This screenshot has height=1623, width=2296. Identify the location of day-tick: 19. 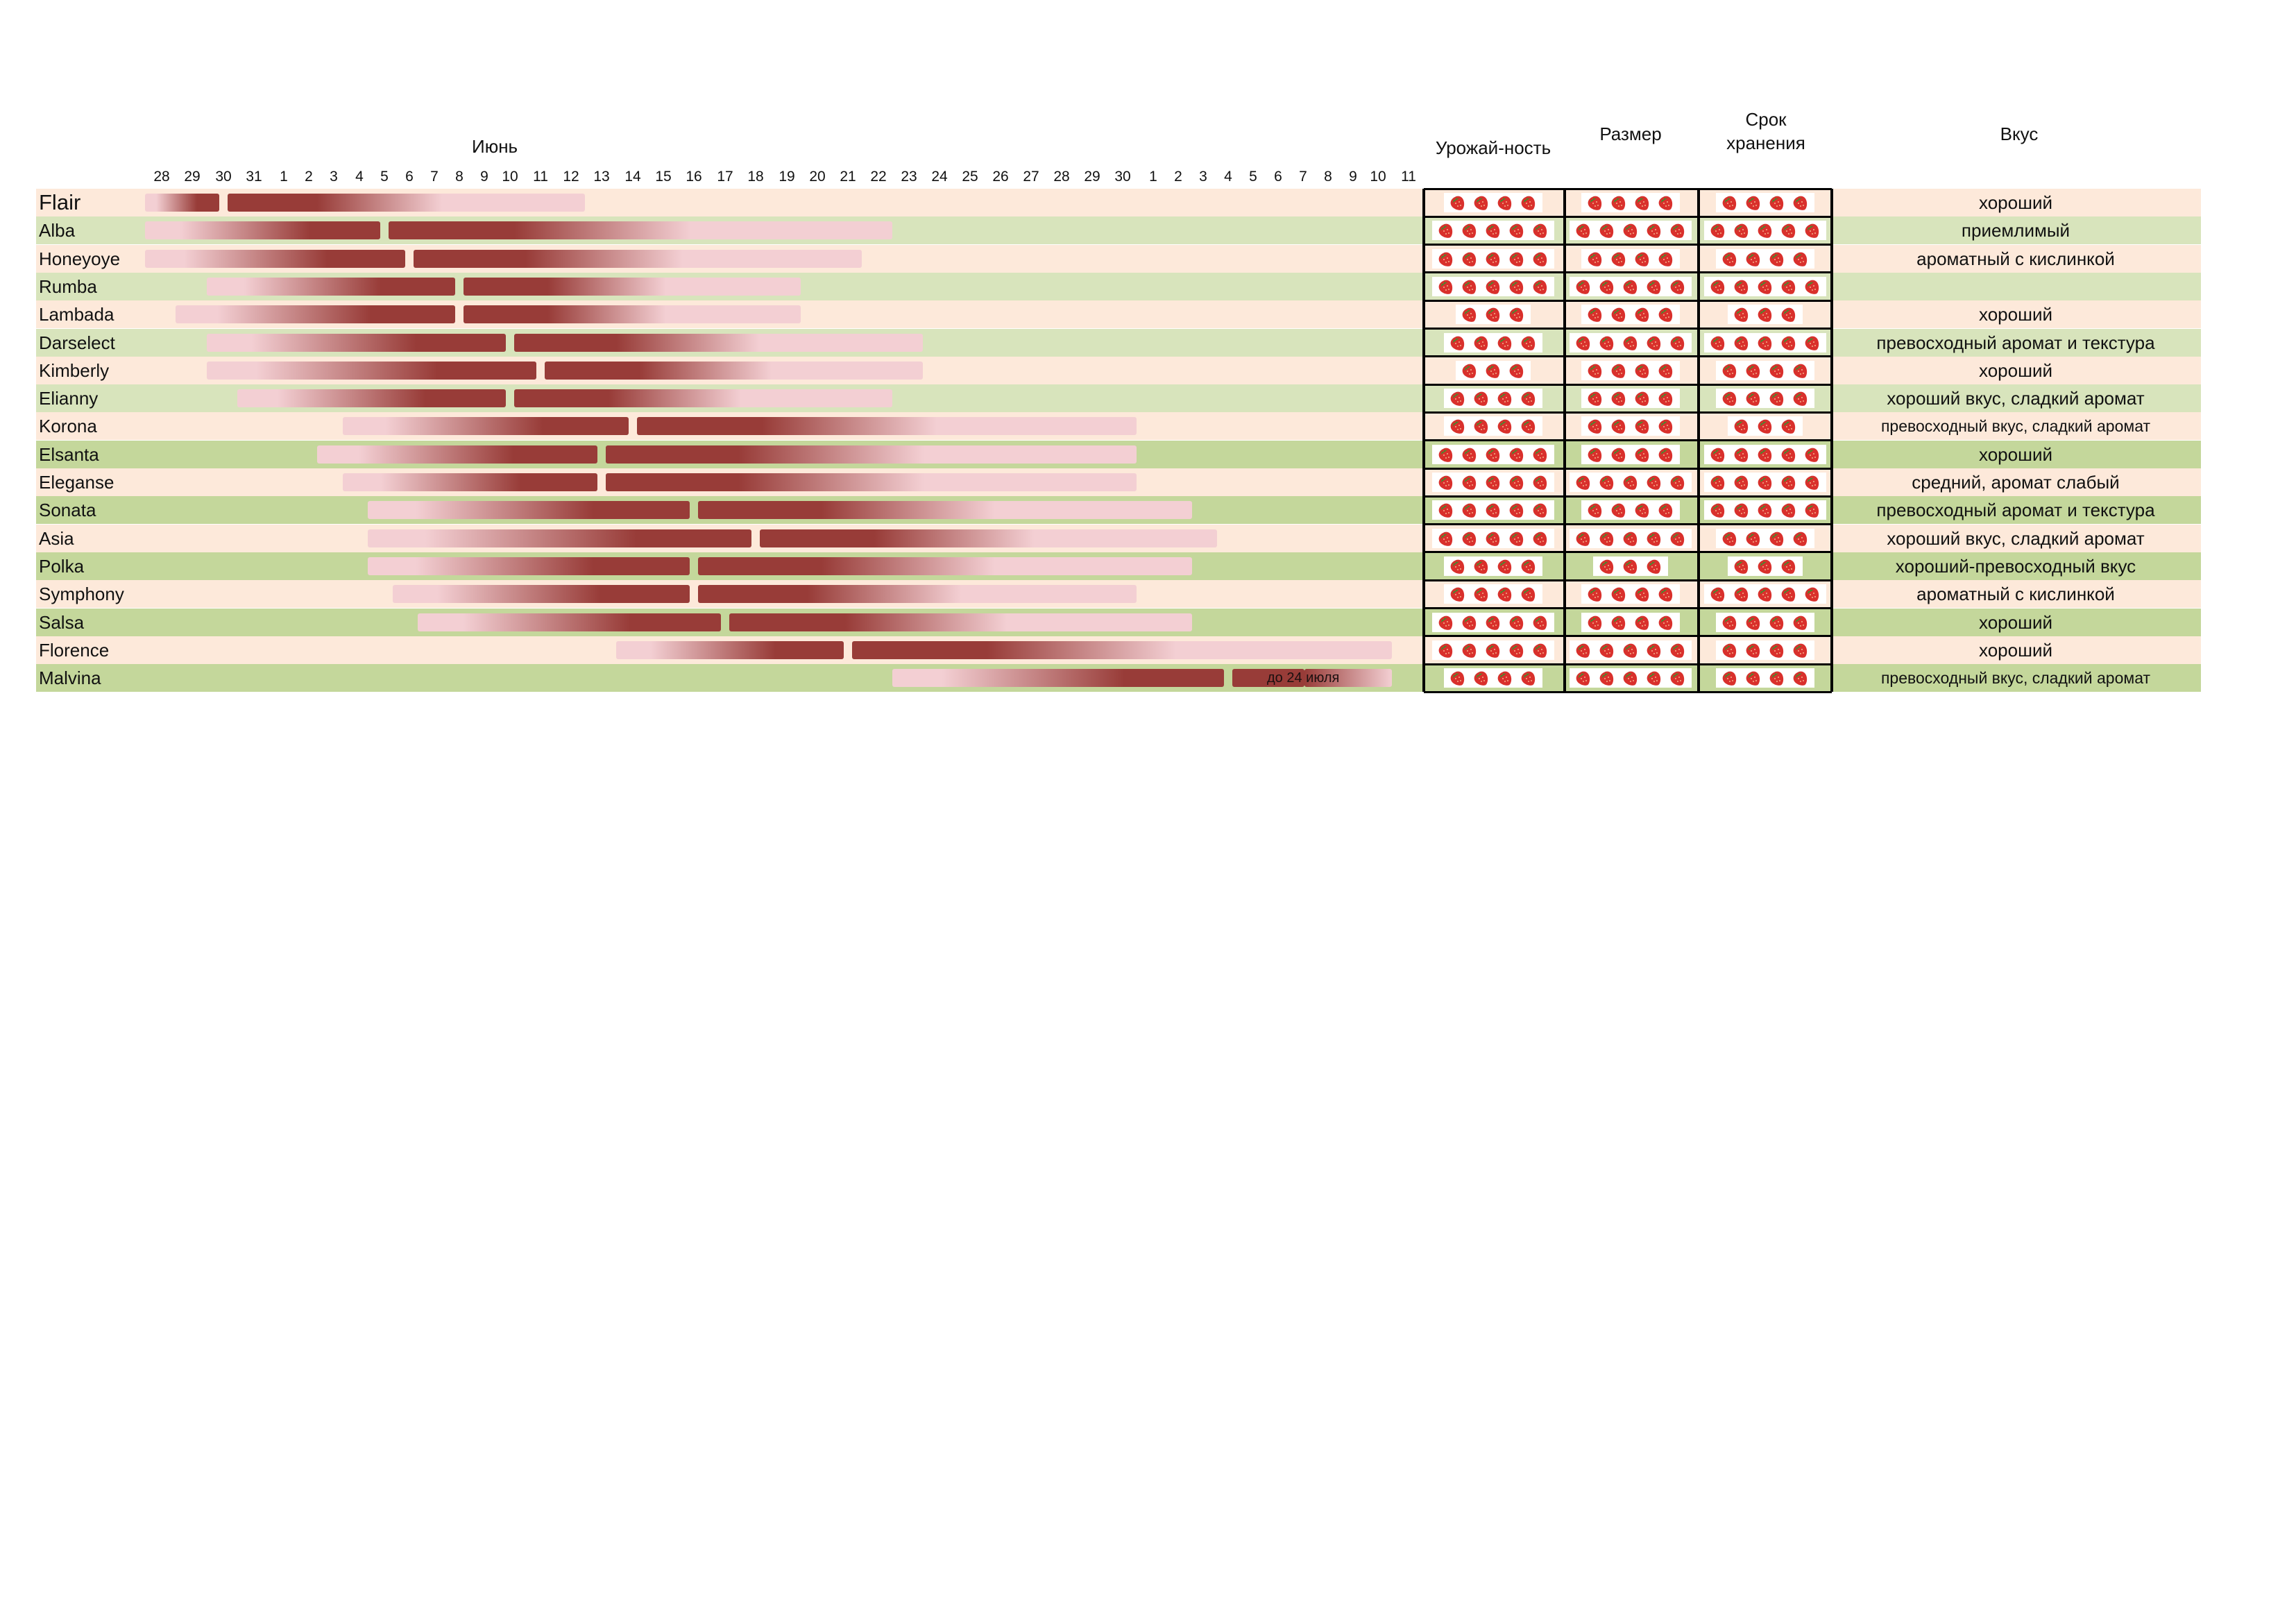
(787, 177).